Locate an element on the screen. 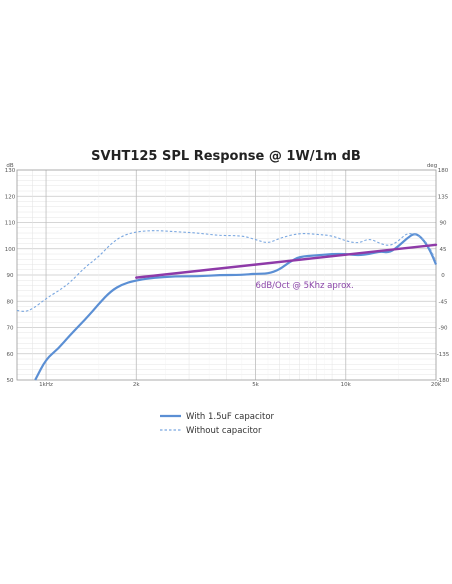  chart-title: SVHT125 SPL Response @ 1W/1m dB is located at coordinates (226, 156).